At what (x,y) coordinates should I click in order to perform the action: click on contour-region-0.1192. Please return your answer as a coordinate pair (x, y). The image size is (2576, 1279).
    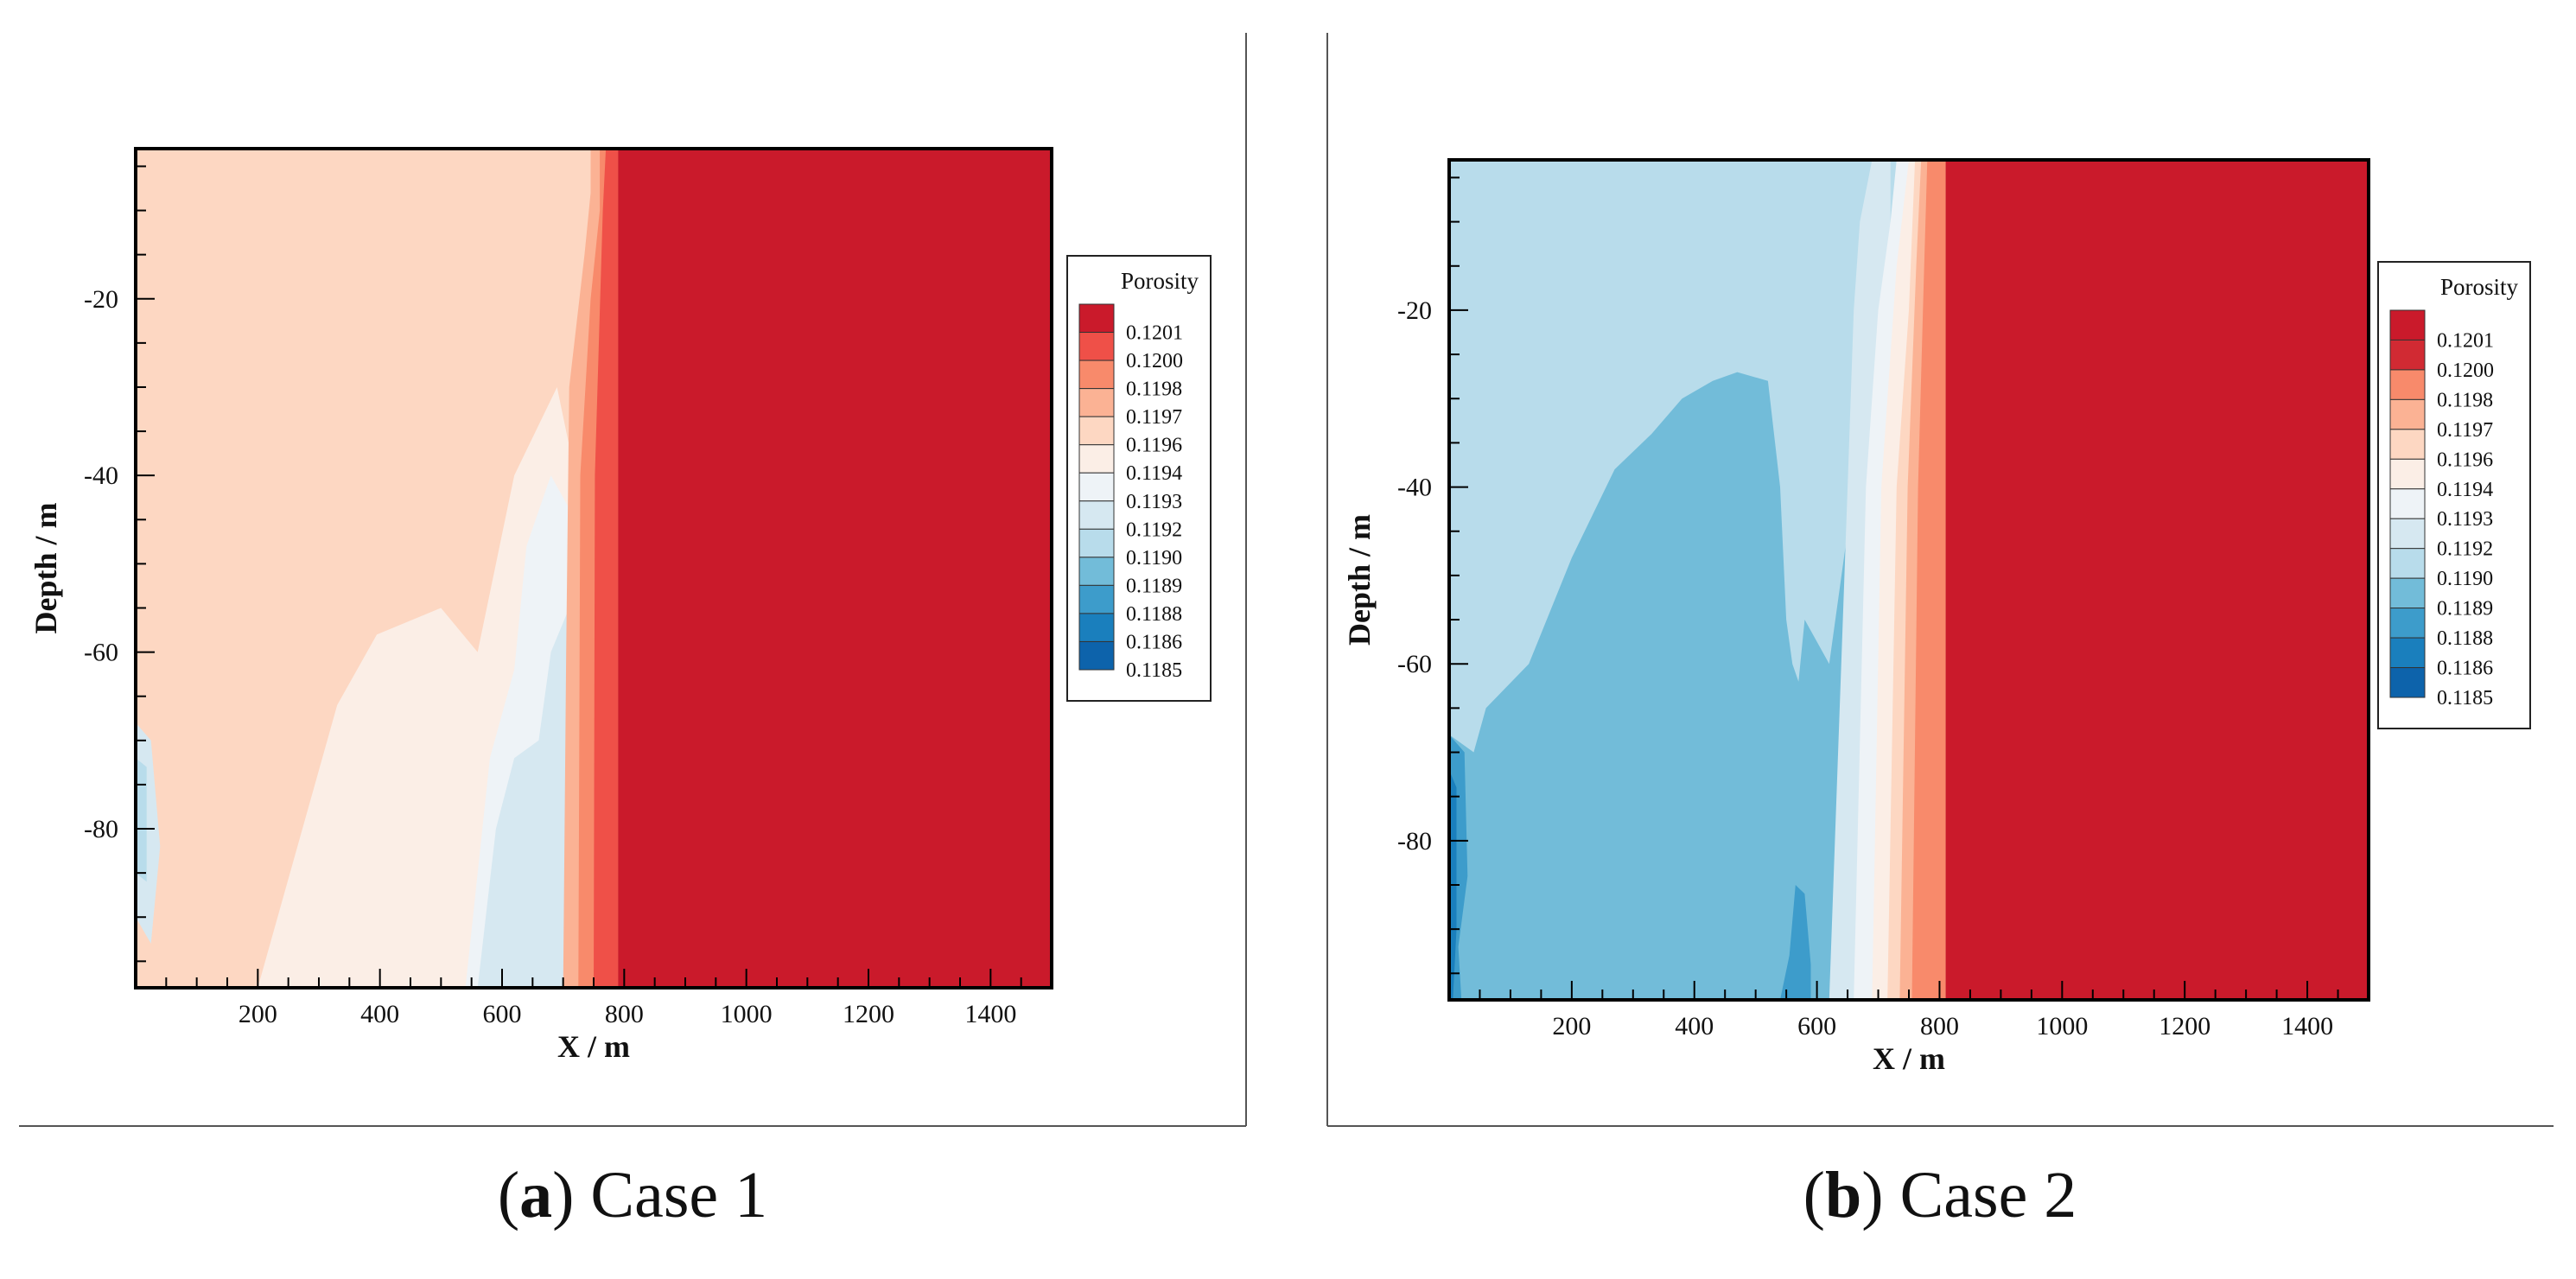
    Looking at the image, I should click on (526, 798).